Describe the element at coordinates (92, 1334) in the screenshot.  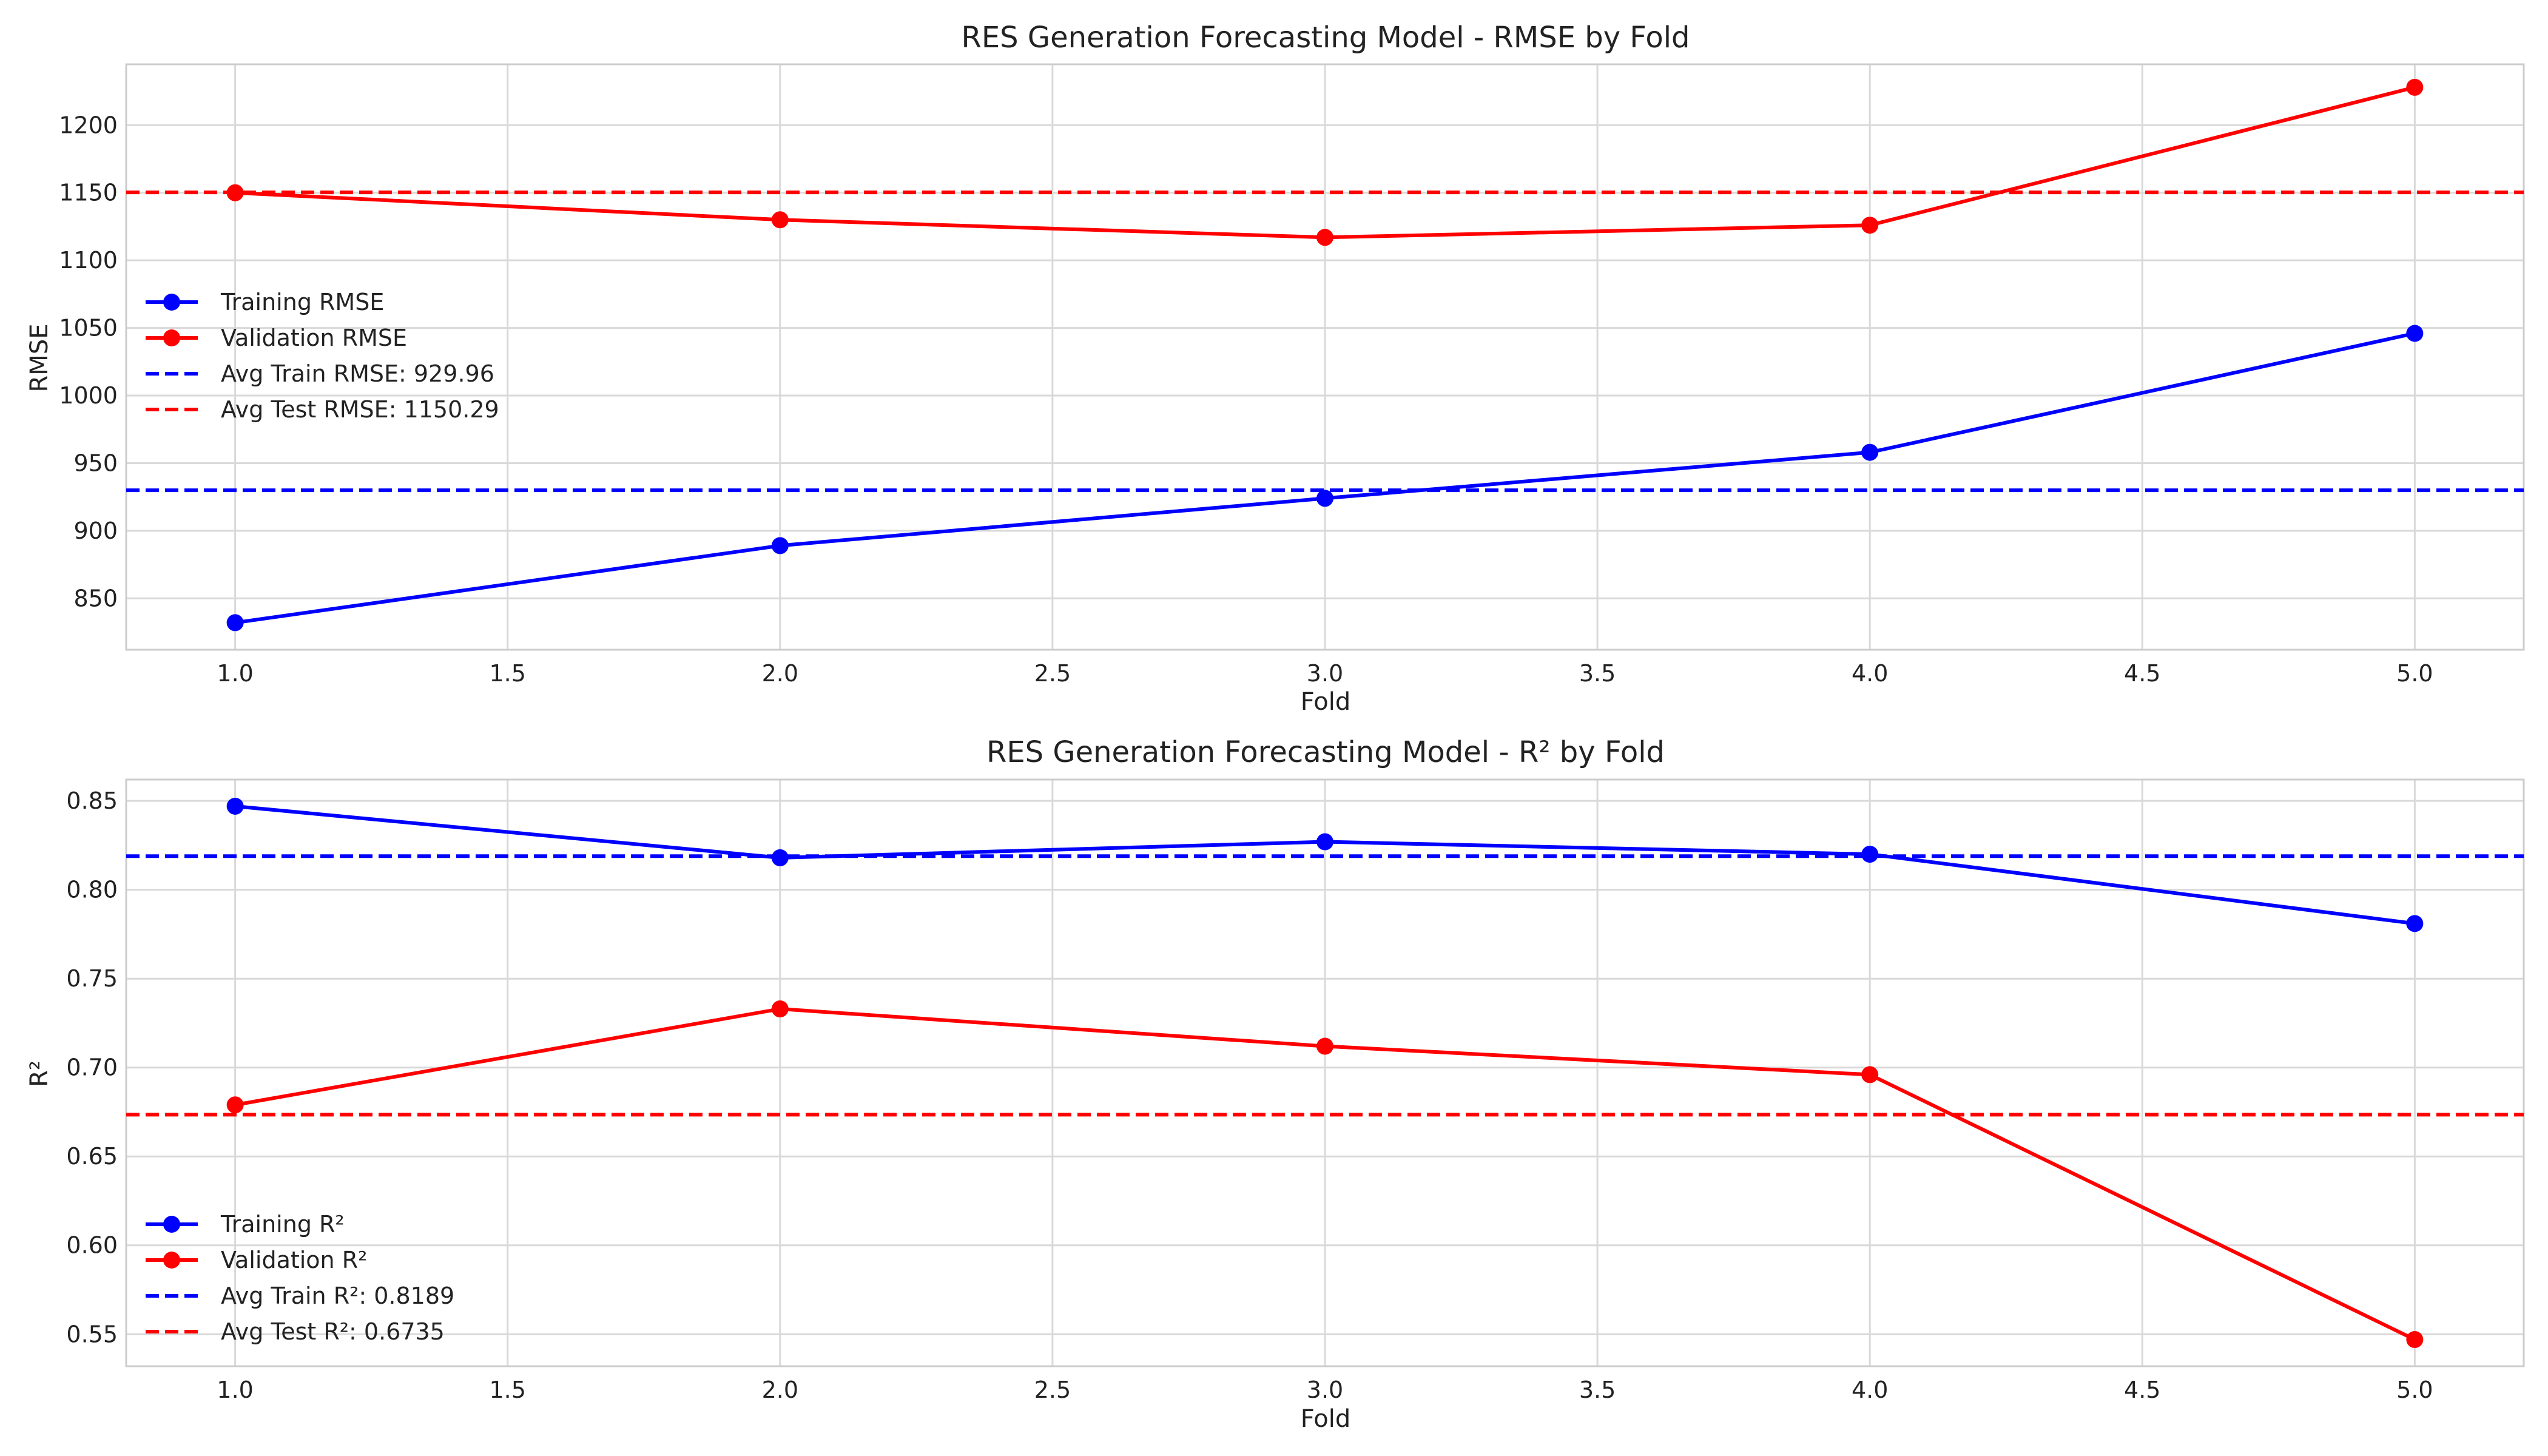
I see `y-tick-label: 0.55` at that location.